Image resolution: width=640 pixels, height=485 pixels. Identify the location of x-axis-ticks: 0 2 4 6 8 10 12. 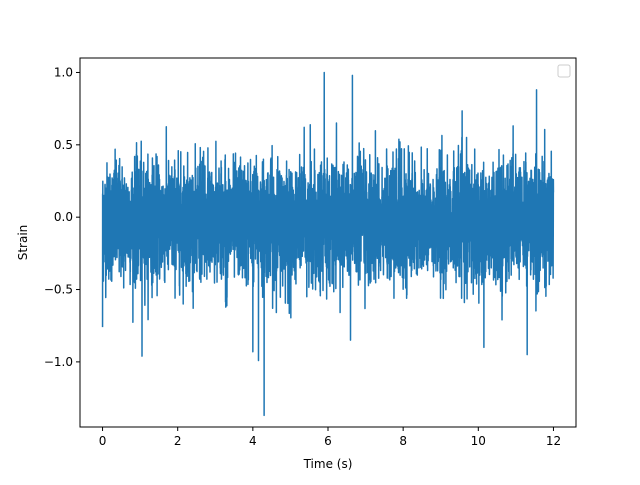
(330, 437).